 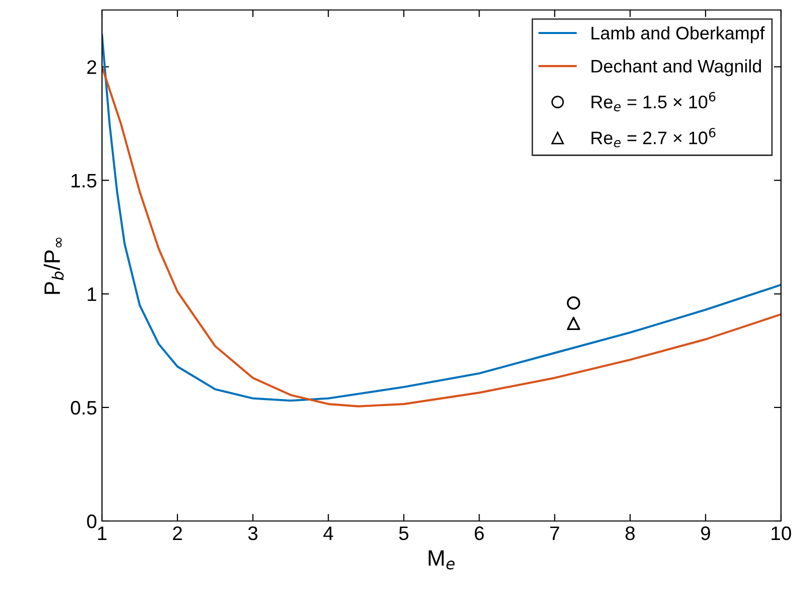 What do you see at coordinates (54, 266) in the screenshot?
I see `y-axis-title: P$_{b}$/P$_{∞}$` at bounding box center [54, 266].